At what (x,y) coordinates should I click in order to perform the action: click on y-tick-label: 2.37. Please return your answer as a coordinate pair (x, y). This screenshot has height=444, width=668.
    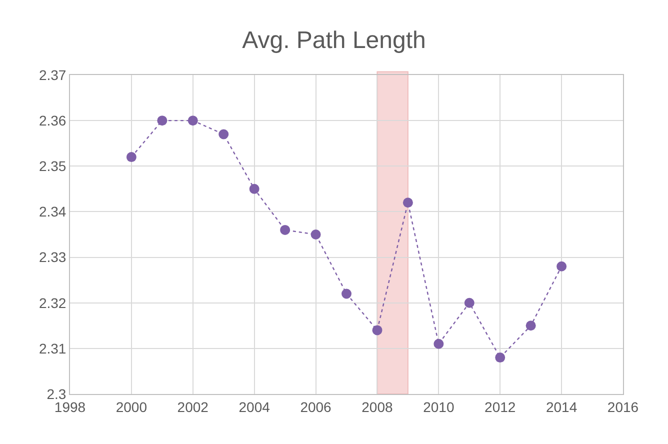
    Looking at the image, I should click on (52, 74).